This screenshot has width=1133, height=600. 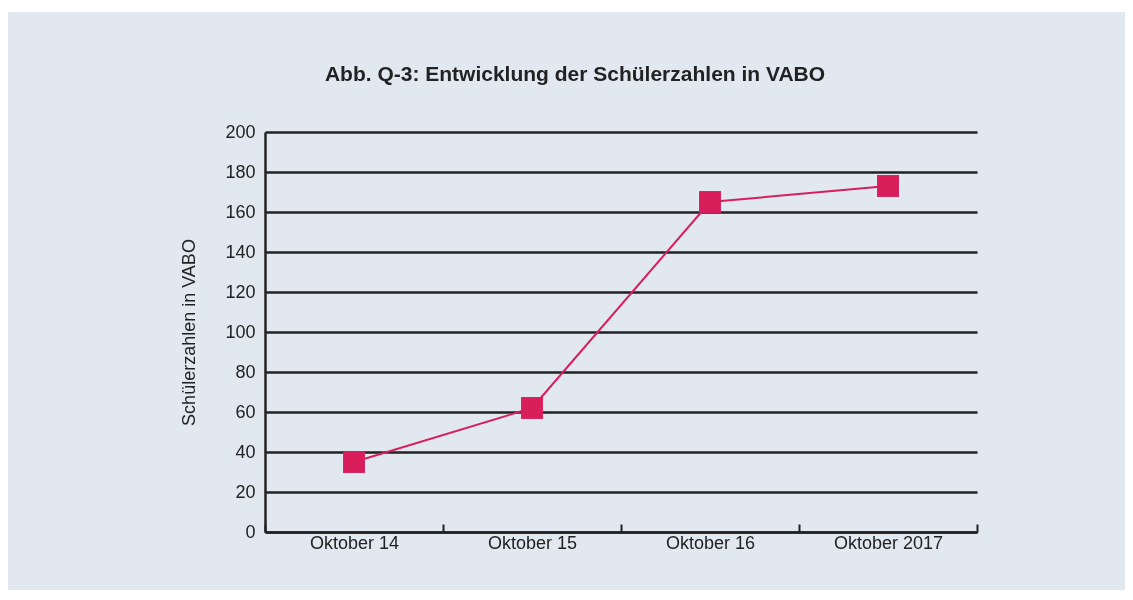 What do you see at coordinates (245, 411) in the screenshot?
I see `y-tick-label: 60` at bounding box center [245, 411].